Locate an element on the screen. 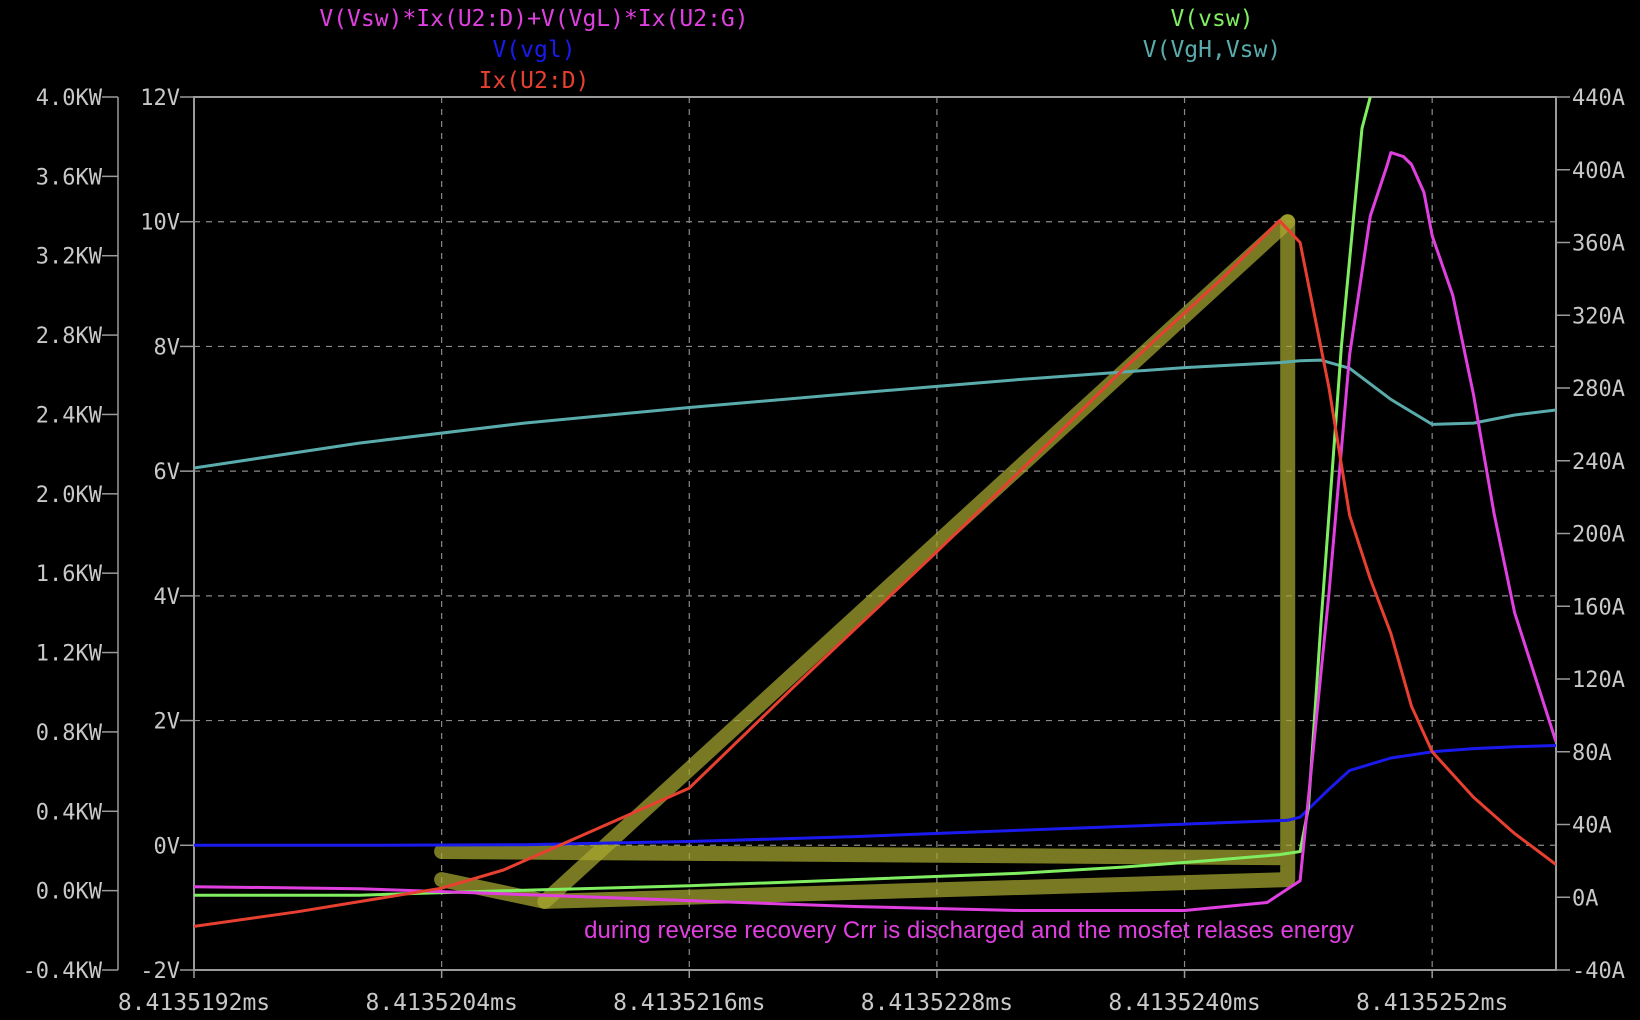 The width and height of the screenshot is (1640, 1020). current-tick-label-0: 440A is located at coordinates (1598, 98).